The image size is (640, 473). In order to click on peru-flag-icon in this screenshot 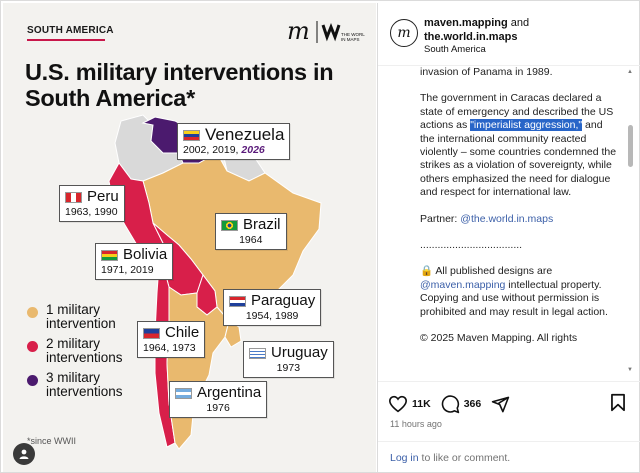, I will do `click(73, 197)`.